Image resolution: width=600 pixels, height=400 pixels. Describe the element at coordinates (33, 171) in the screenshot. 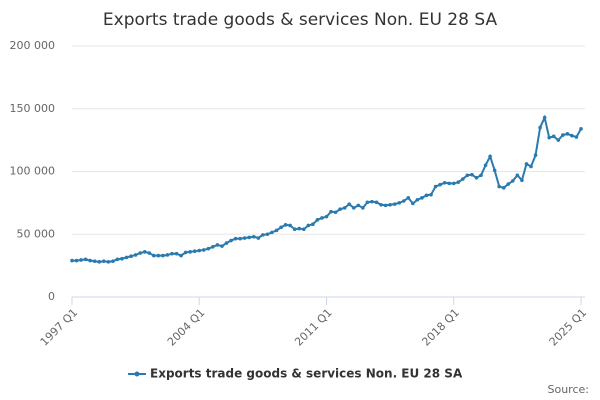

I see `y-tick-label: 100 000` at that location.